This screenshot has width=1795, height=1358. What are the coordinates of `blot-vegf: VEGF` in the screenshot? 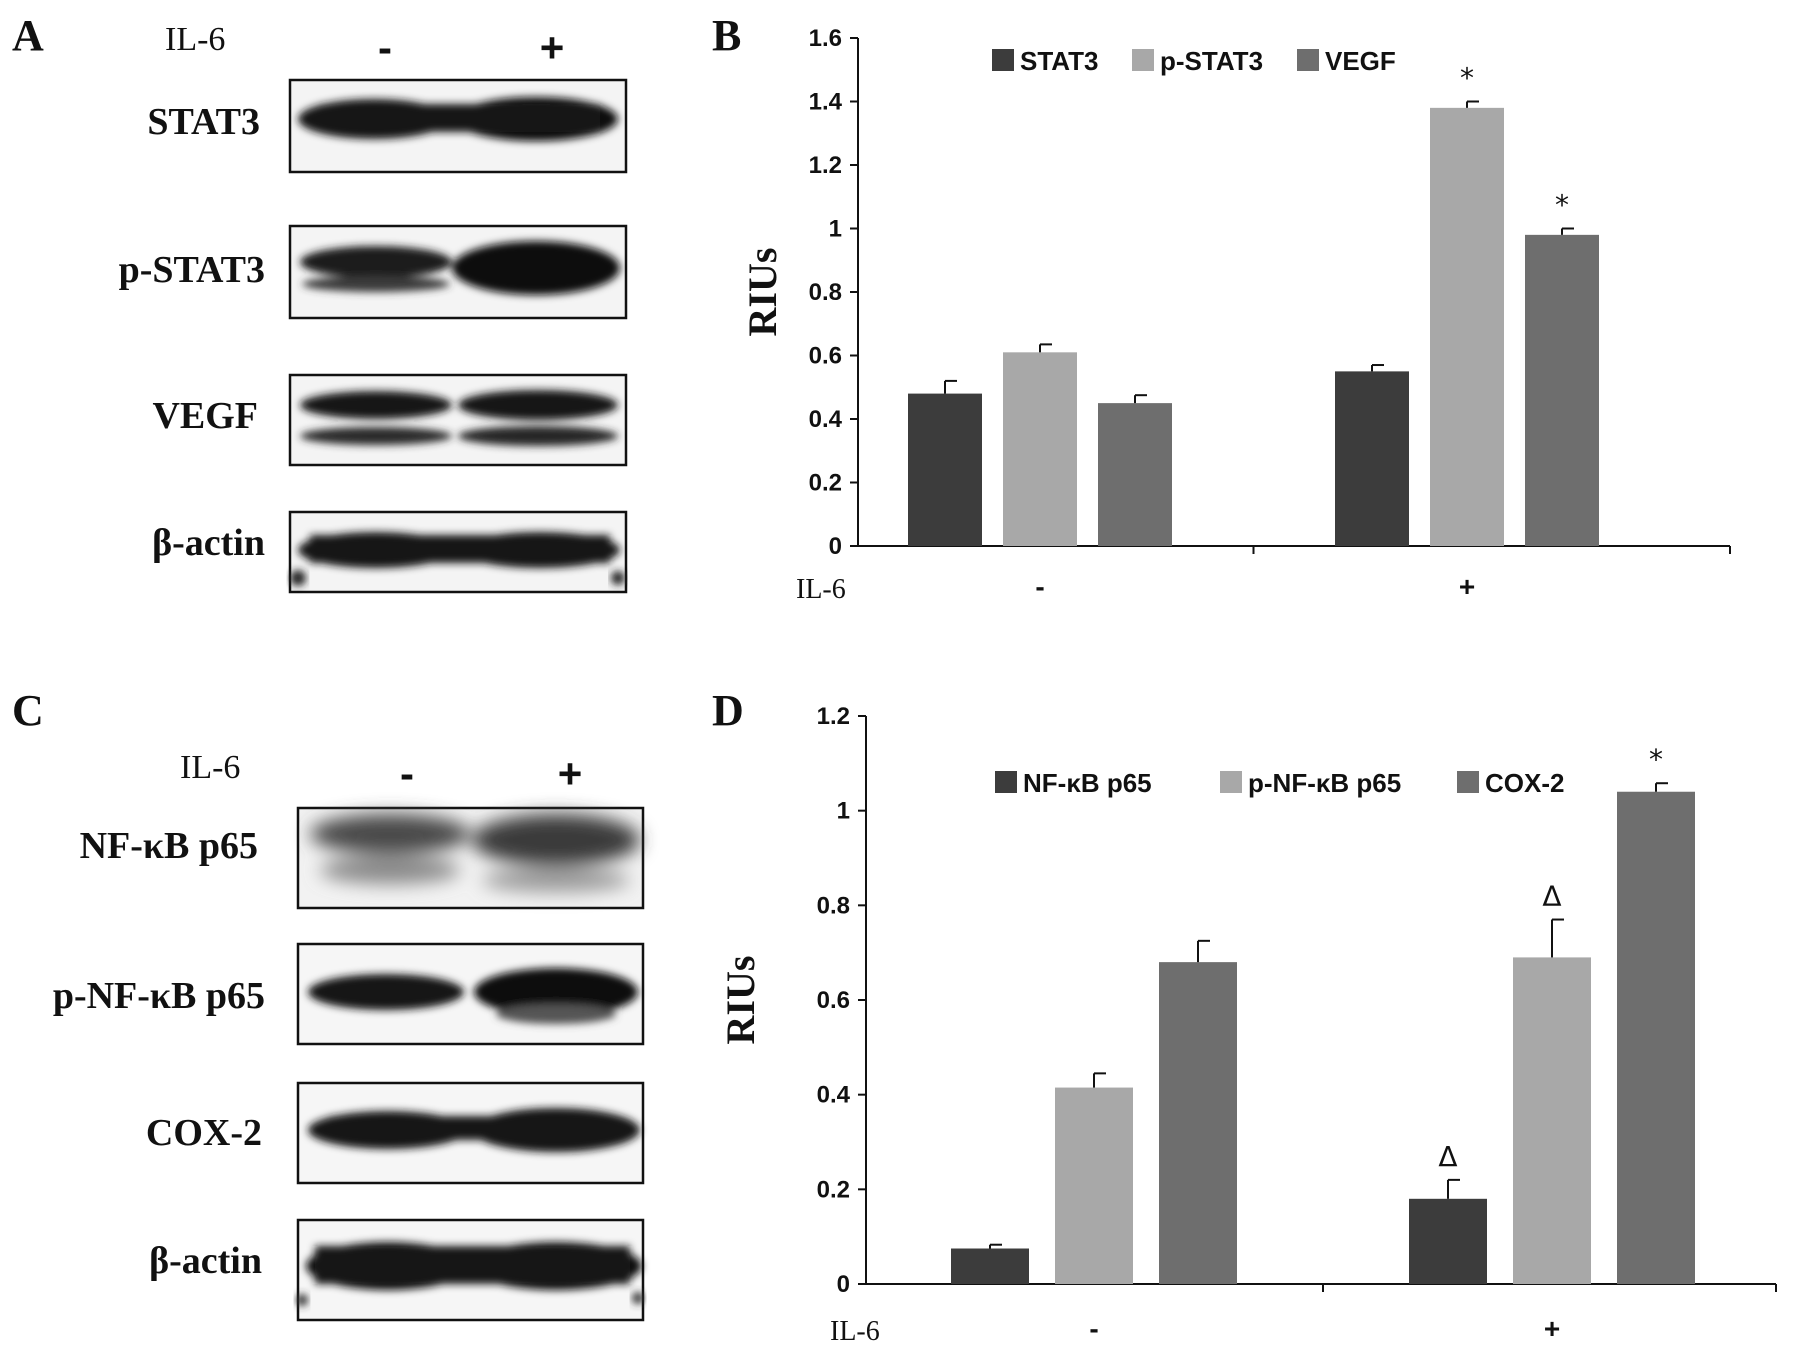 It's located at (390, 420).